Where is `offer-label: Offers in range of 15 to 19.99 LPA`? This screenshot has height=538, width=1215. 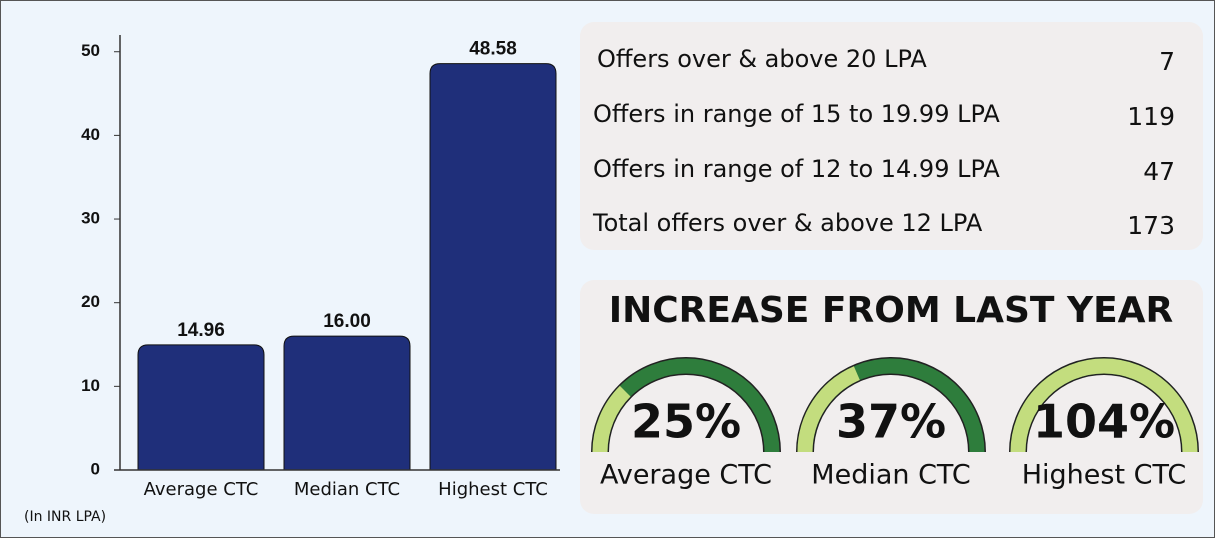 offer-label: Offers in range of 15 to 19.99 LPA is located at coordinates (796, 114).